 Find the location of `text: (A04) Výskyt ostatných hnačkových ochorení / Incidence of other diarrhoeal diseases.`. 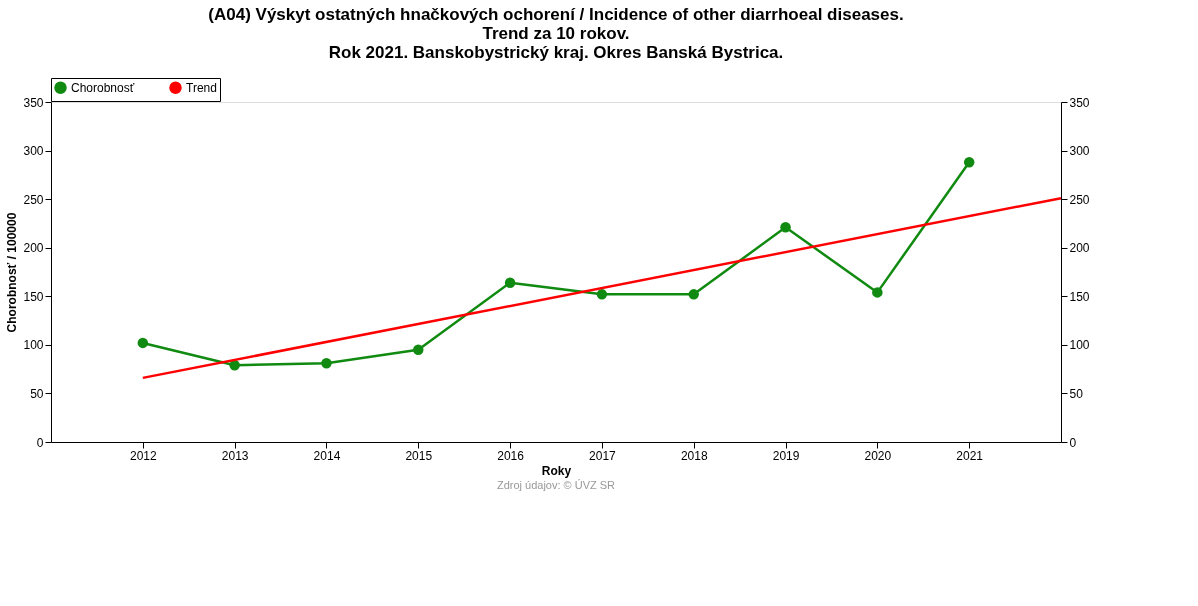

text: (A04) Výskyt ostatných hnačkových ochorení / Incidence of other diarrhoeal diseases. is located at coordinates (556, 14).